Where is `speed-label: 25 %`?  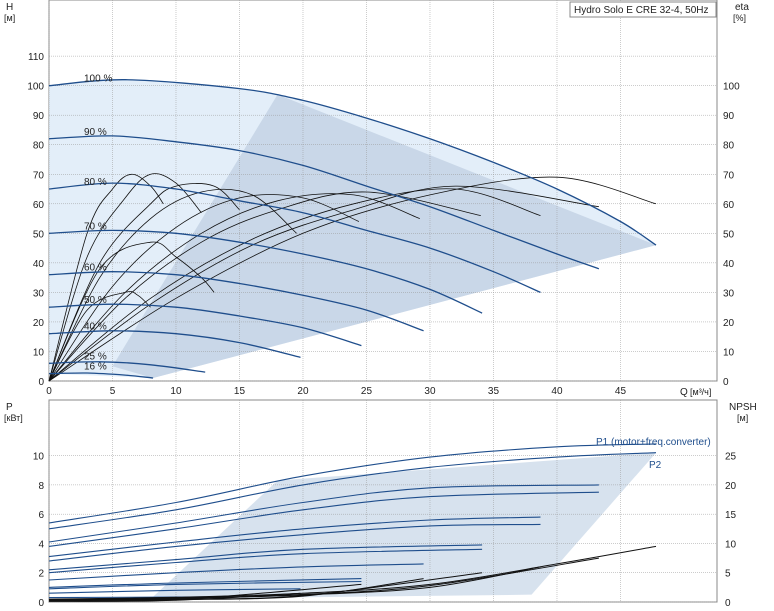
speed-label: 25 % is located at coordinates (95, 356).